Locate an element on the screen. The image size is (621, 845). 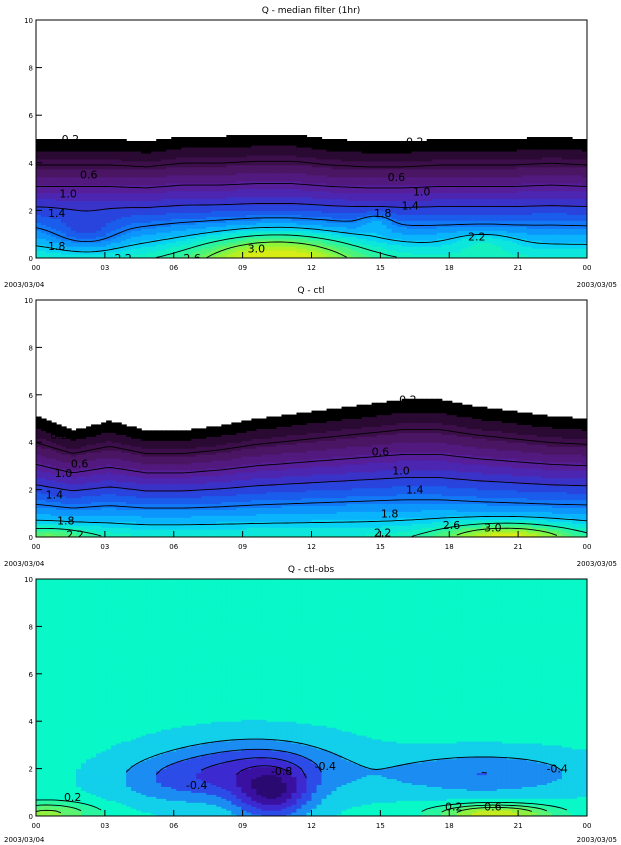
x-start-date: 2003/03/04 is located at coordinates (24, 840).